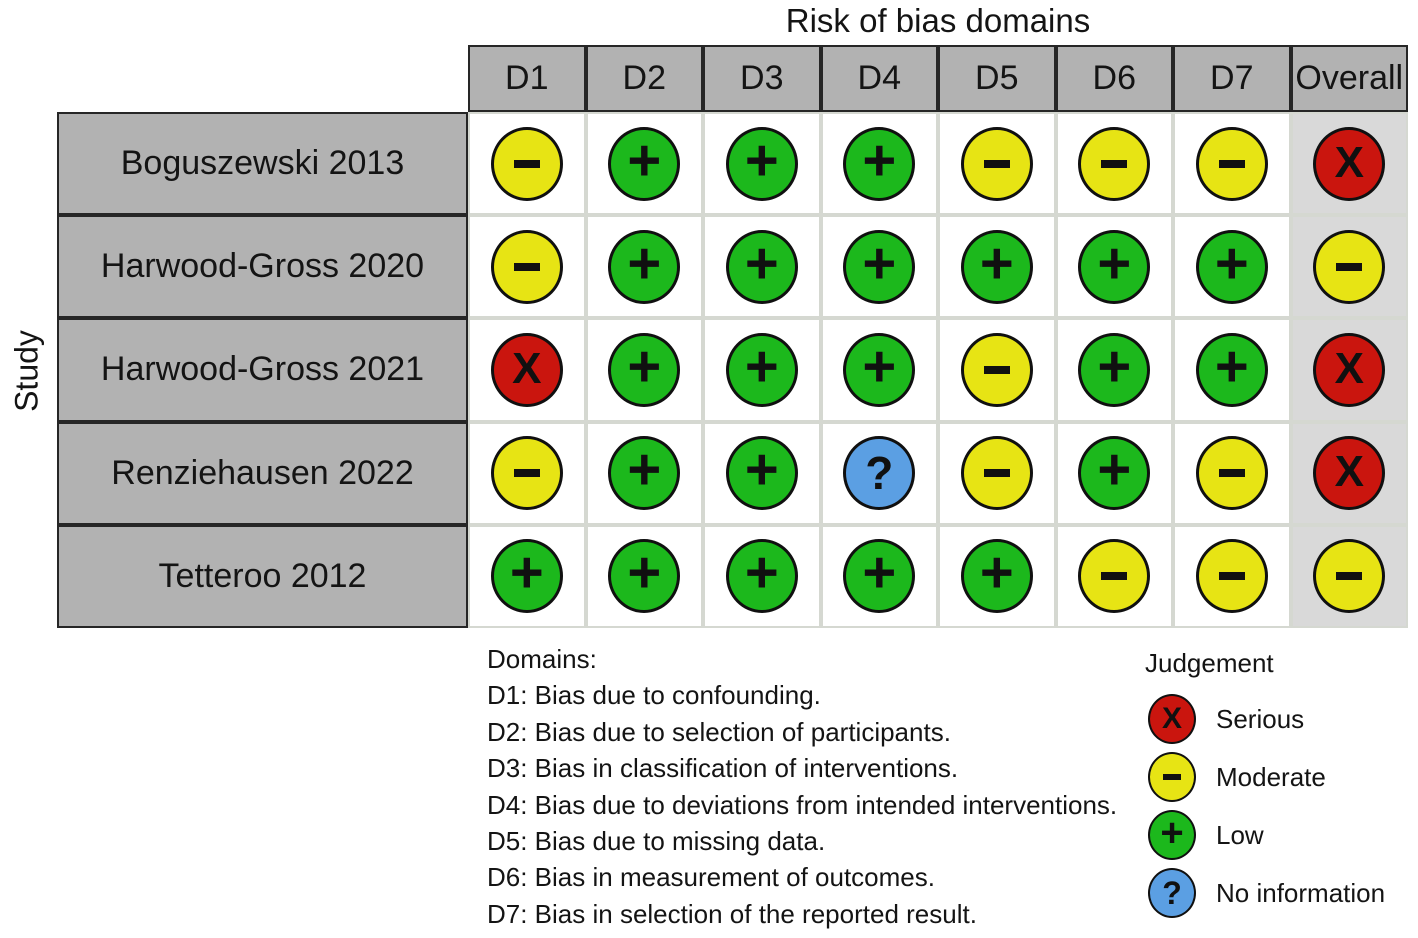  What do you see at coordinates (262, 473) in the screenshot?
I see `row-header: Renziehausen 2022` at bounding box center [262, 473].